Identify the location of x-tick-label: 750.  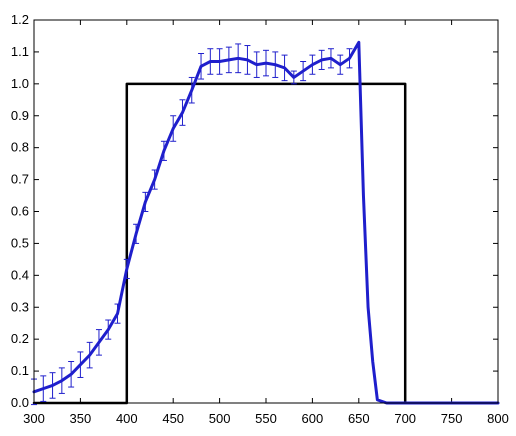
(452, 418).